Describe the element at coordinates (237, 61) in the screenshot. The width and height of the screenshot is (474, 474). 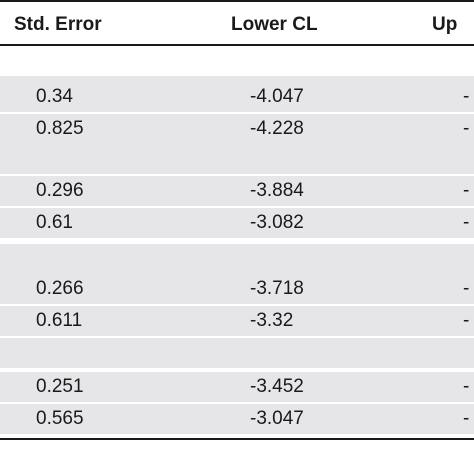
I see `group-spacer-row` at that location.